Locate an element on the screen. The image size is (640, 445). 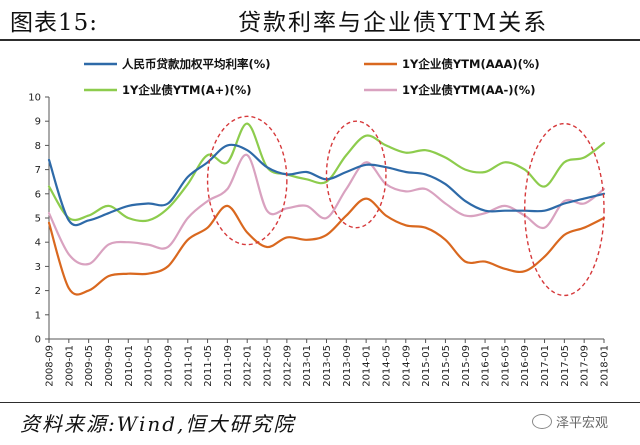
x-tick-label: 2015-05 is located at coordinates (446, 366).